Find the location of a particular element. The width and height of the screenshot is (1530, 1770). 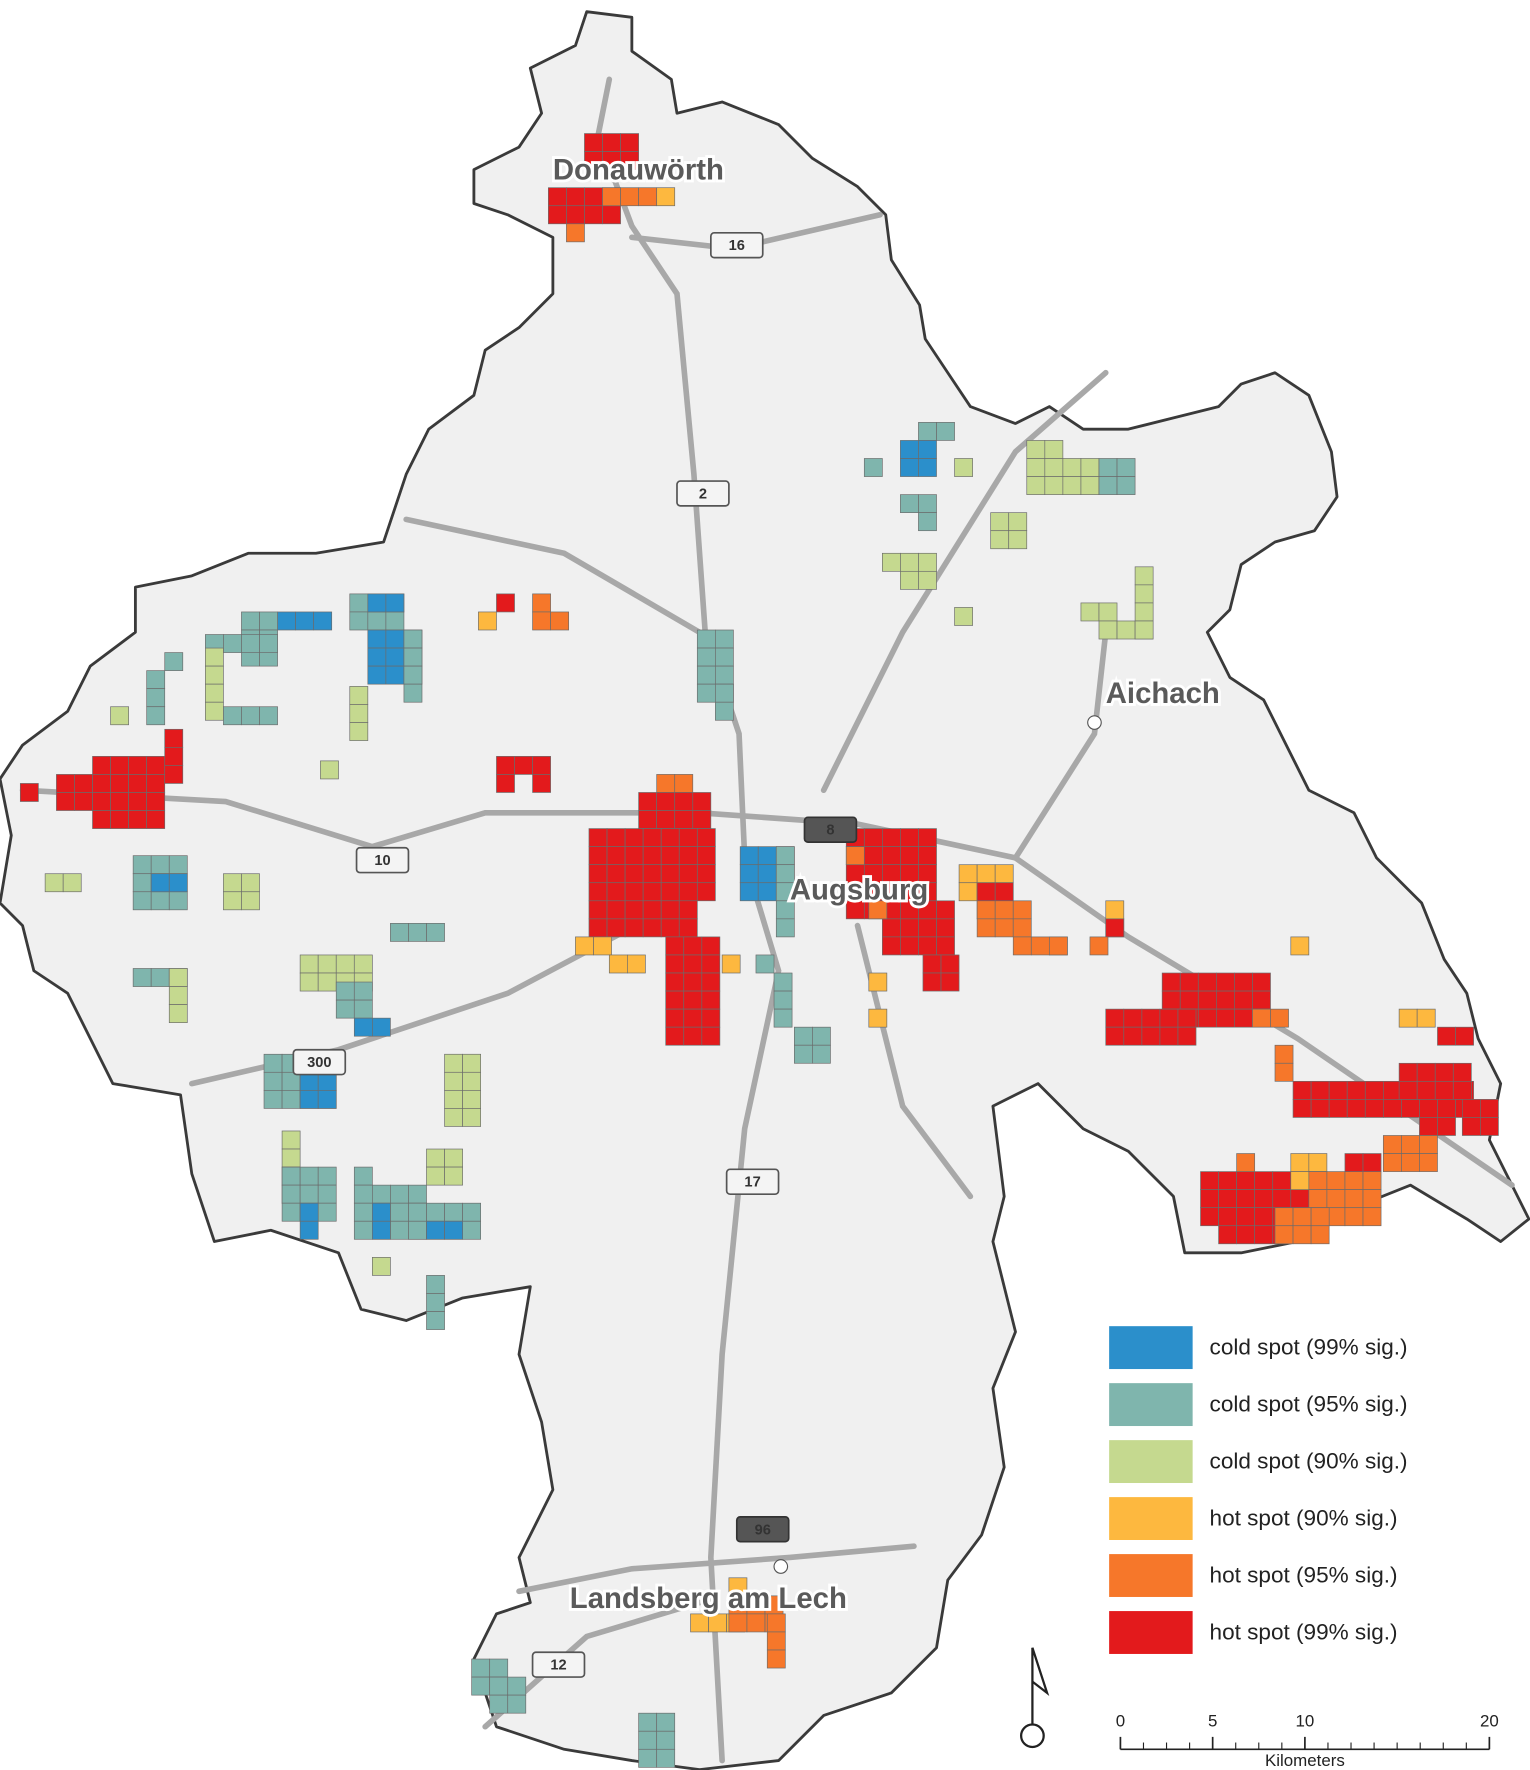

road-number: 17 is located at coordinates (752, 1183).